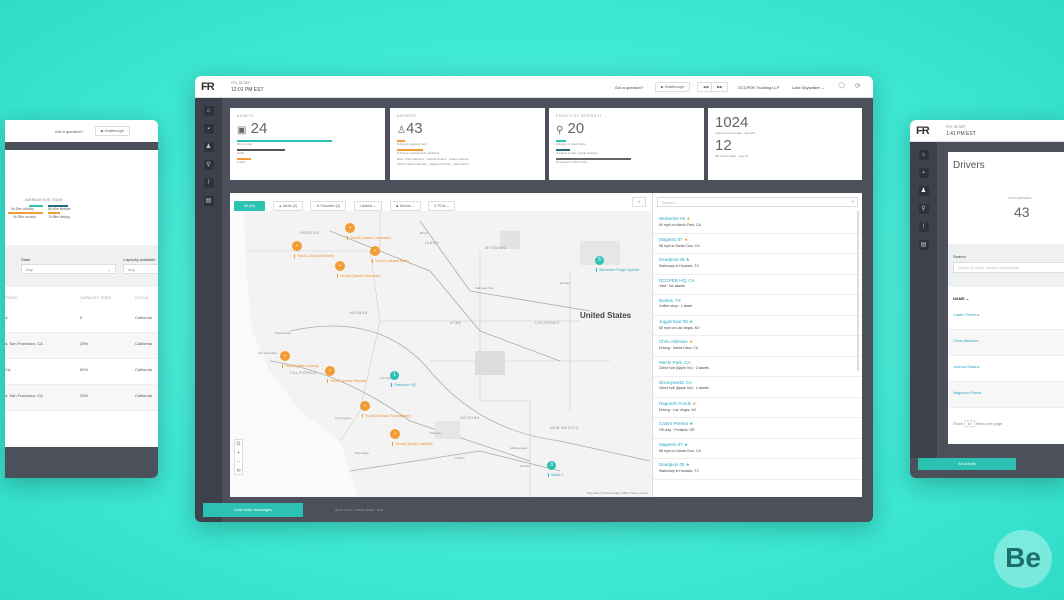 The width and height of the screenshot is (1064, 600). I want to click on cluster-label: Sacks 7, so click(555, 475).